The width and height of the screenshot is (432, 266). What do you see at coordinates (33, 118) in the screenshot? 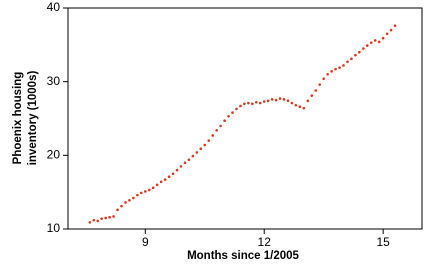
I see `y-axis-label: inventory (1000s)` at bounding box center [33, 118].